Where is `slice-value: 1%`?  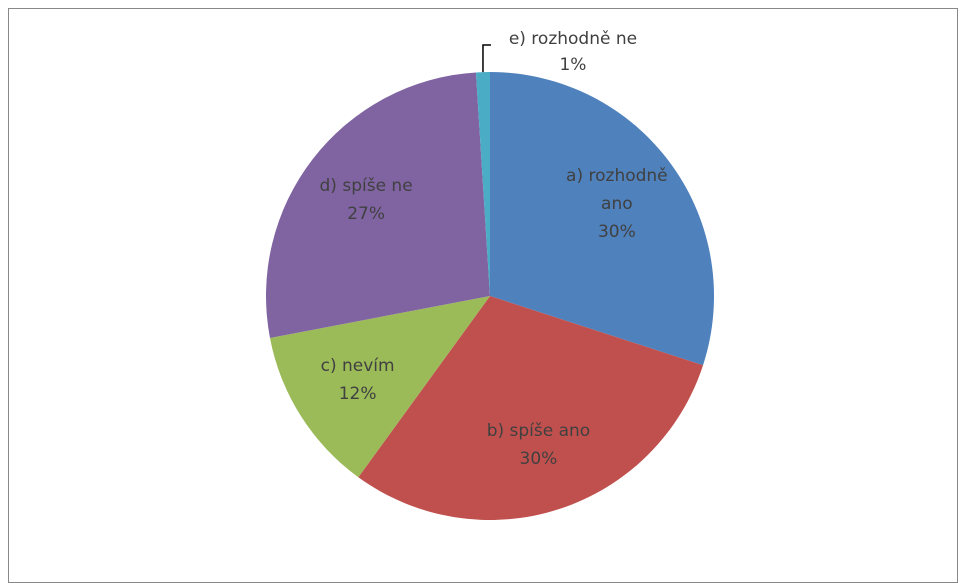
slice-value: 1% is located at coordinates (573, 65).